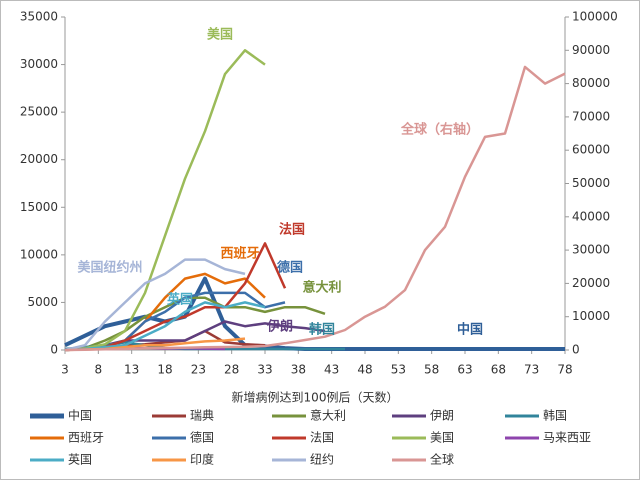 This screenshot has width=640, height=480. I want to click on annotation: 中国, so click(470, 330).